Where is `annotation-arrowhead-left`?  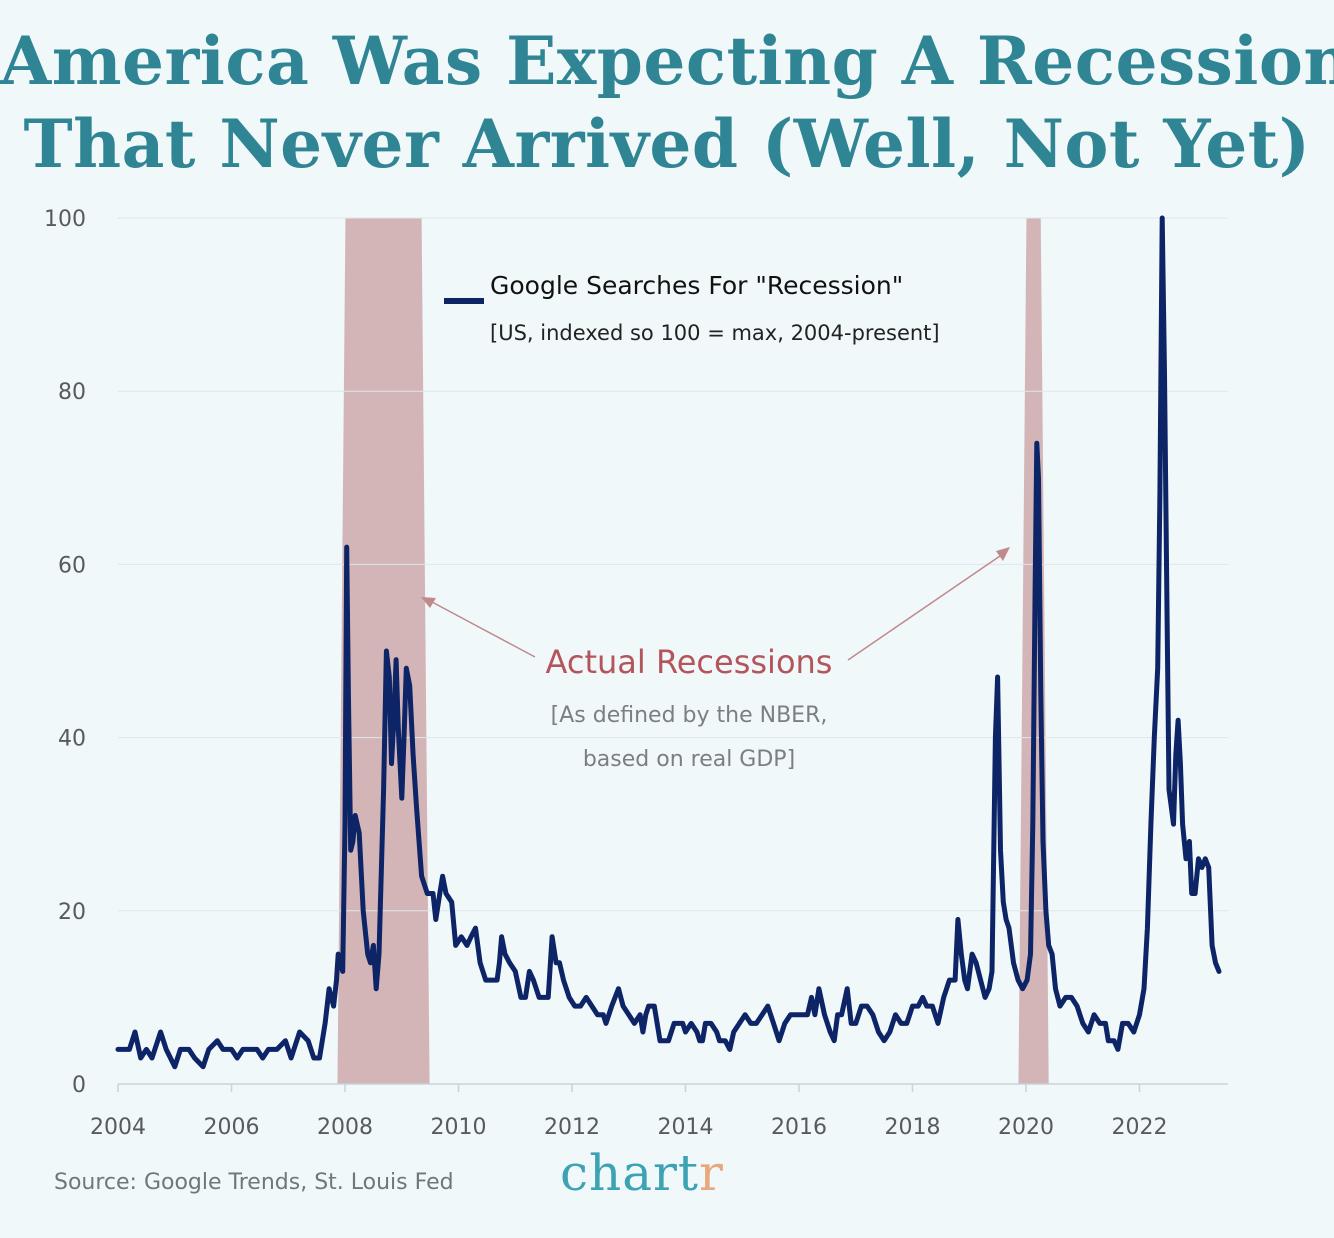
annotation-arrowhead-left is located at coordinates (428, 602).